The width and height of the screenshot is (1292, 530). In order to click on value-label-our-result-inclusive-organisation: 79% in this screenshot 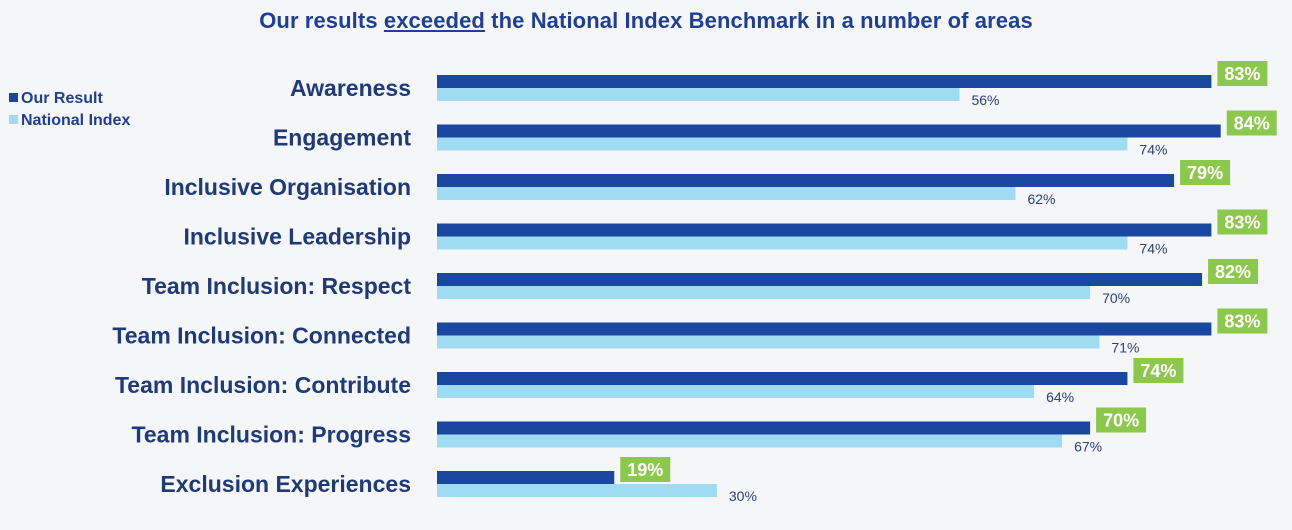, I will do `click(1205, 173)`.